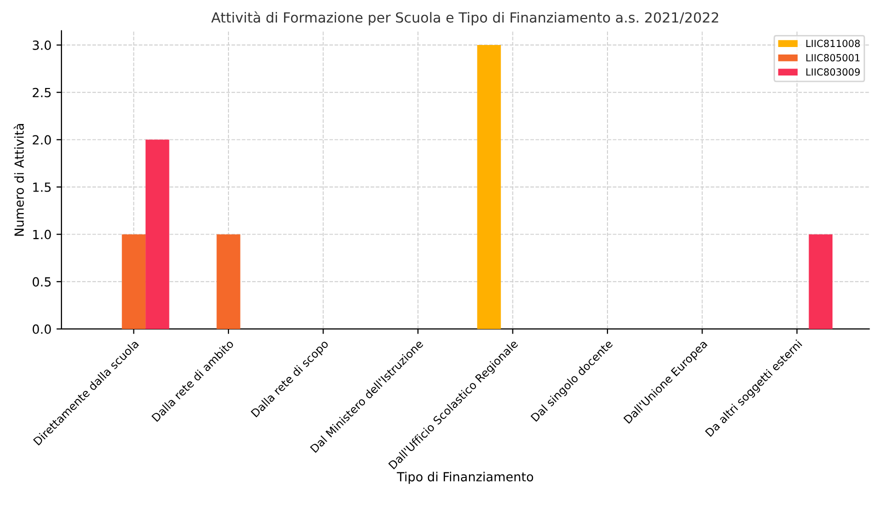 The height and width of the screenshot is (514, 878). I want to click on y-tick-label: 2.0, so click(41, 140).